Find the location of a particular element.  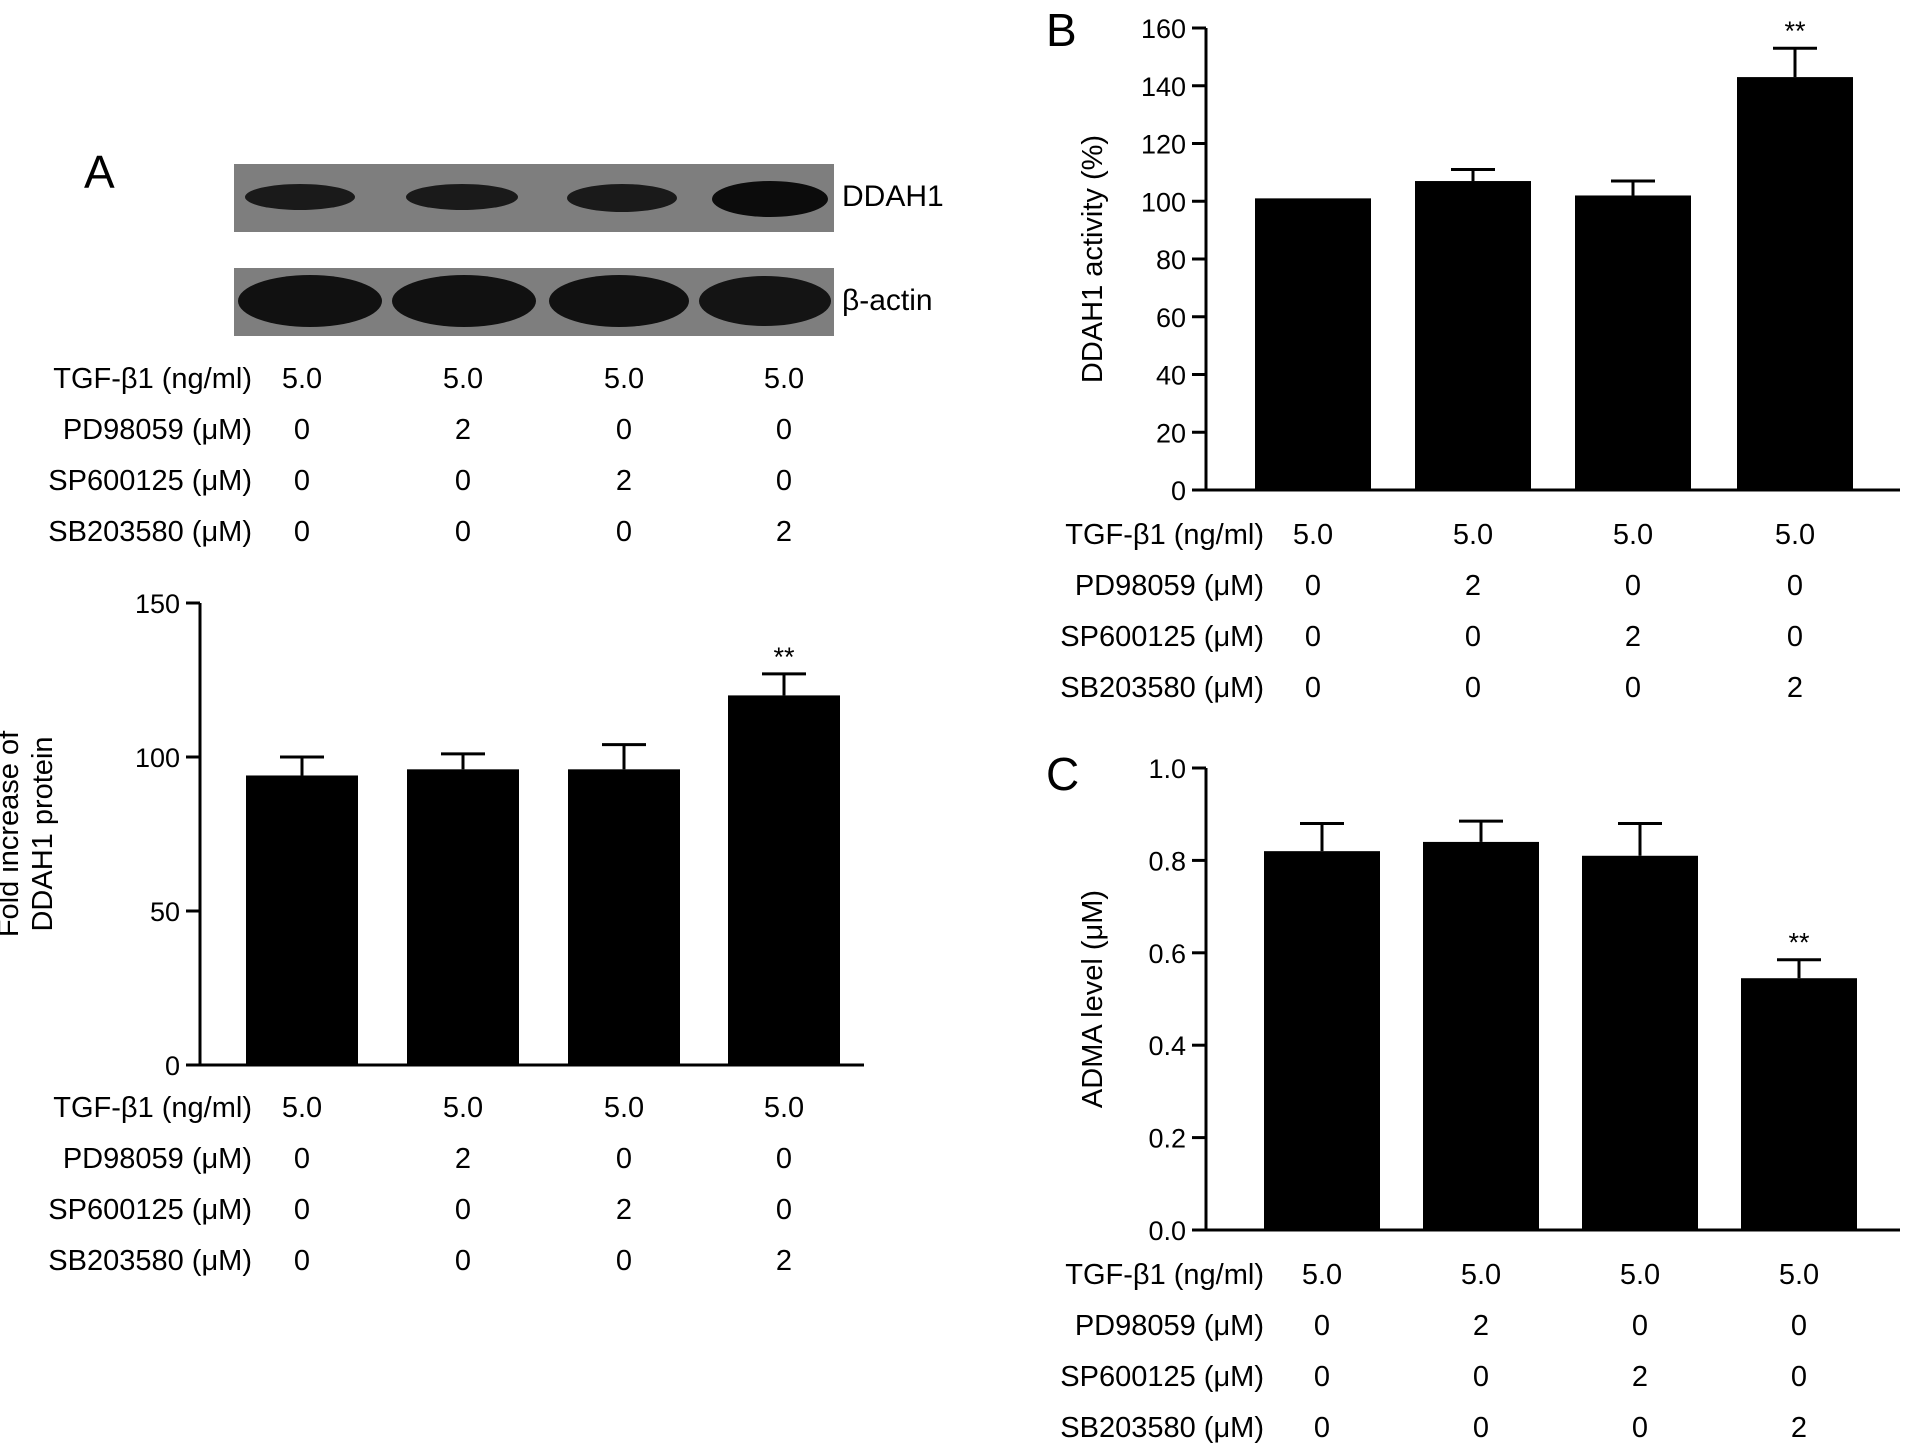

y-tick-label: 100 is located at coordinates (1163, 202).